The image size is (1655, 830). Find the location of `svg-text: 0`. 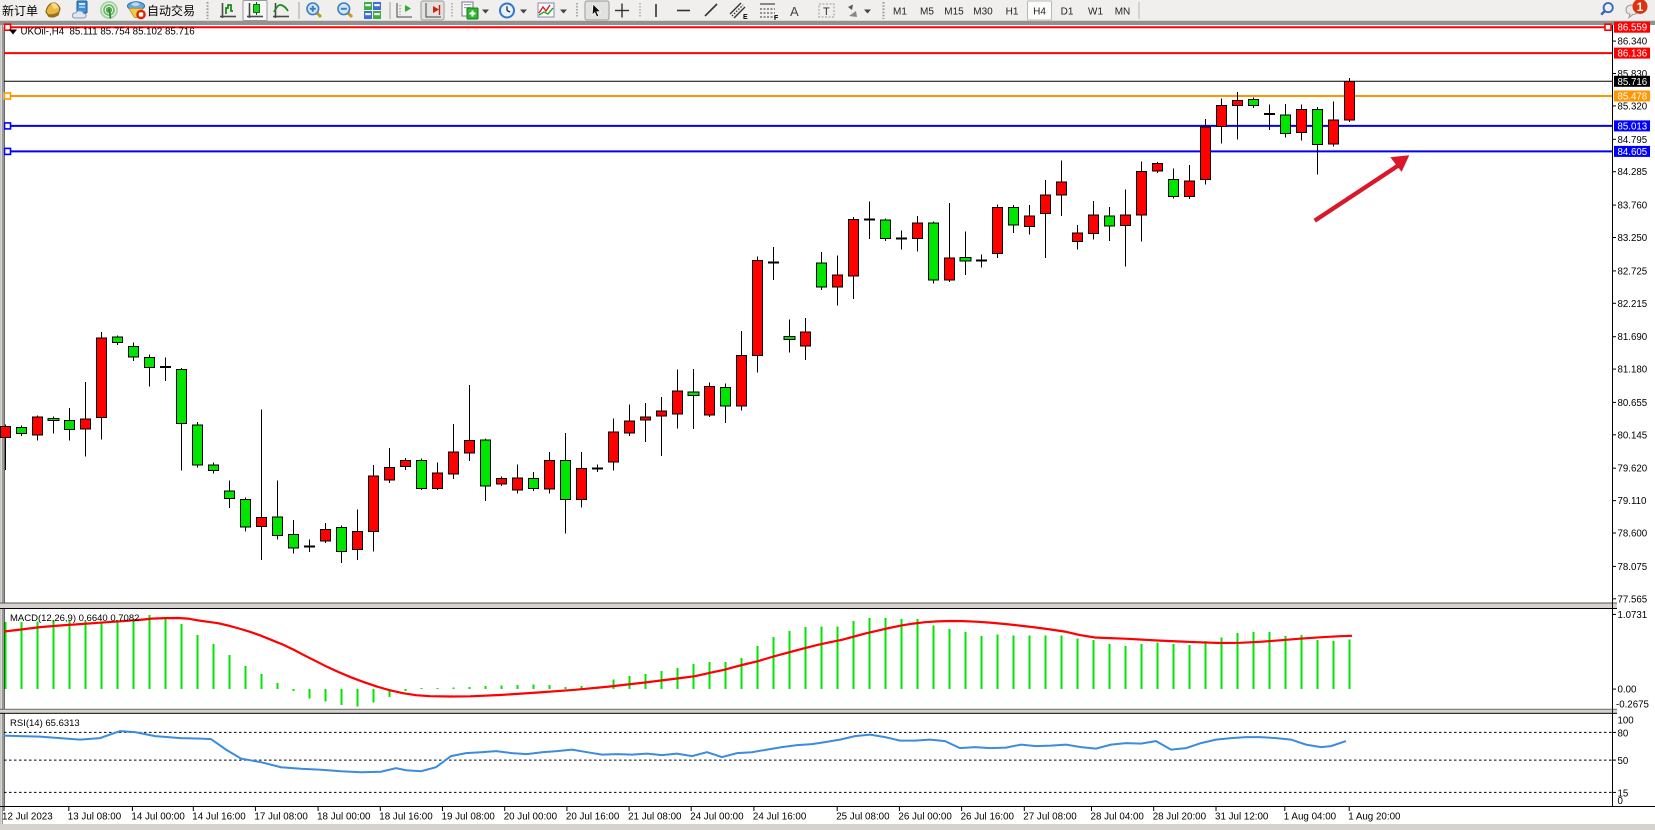

svg-text: 0 is located at coordinates (1621, 801).